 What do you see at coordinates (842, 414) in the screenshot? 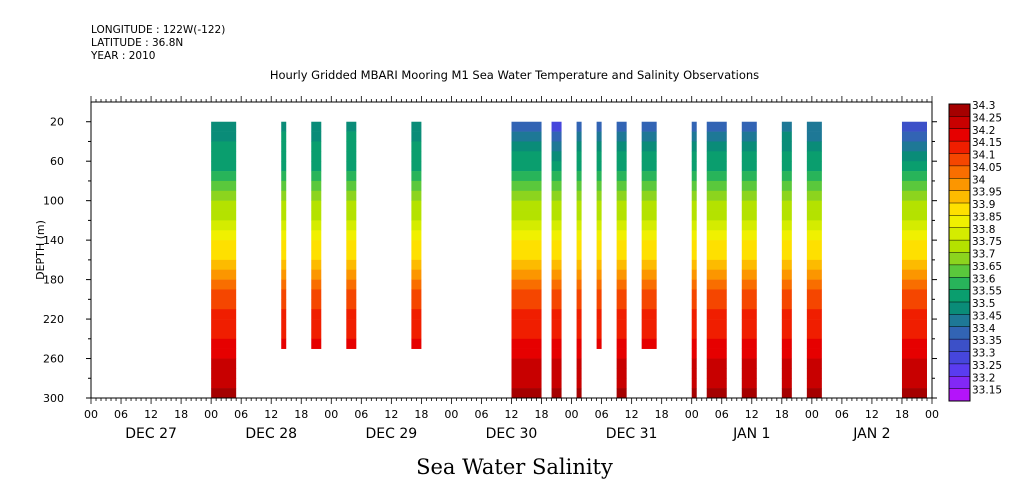
I see `x-hour-label: 06` at bounding box center [842, 414].